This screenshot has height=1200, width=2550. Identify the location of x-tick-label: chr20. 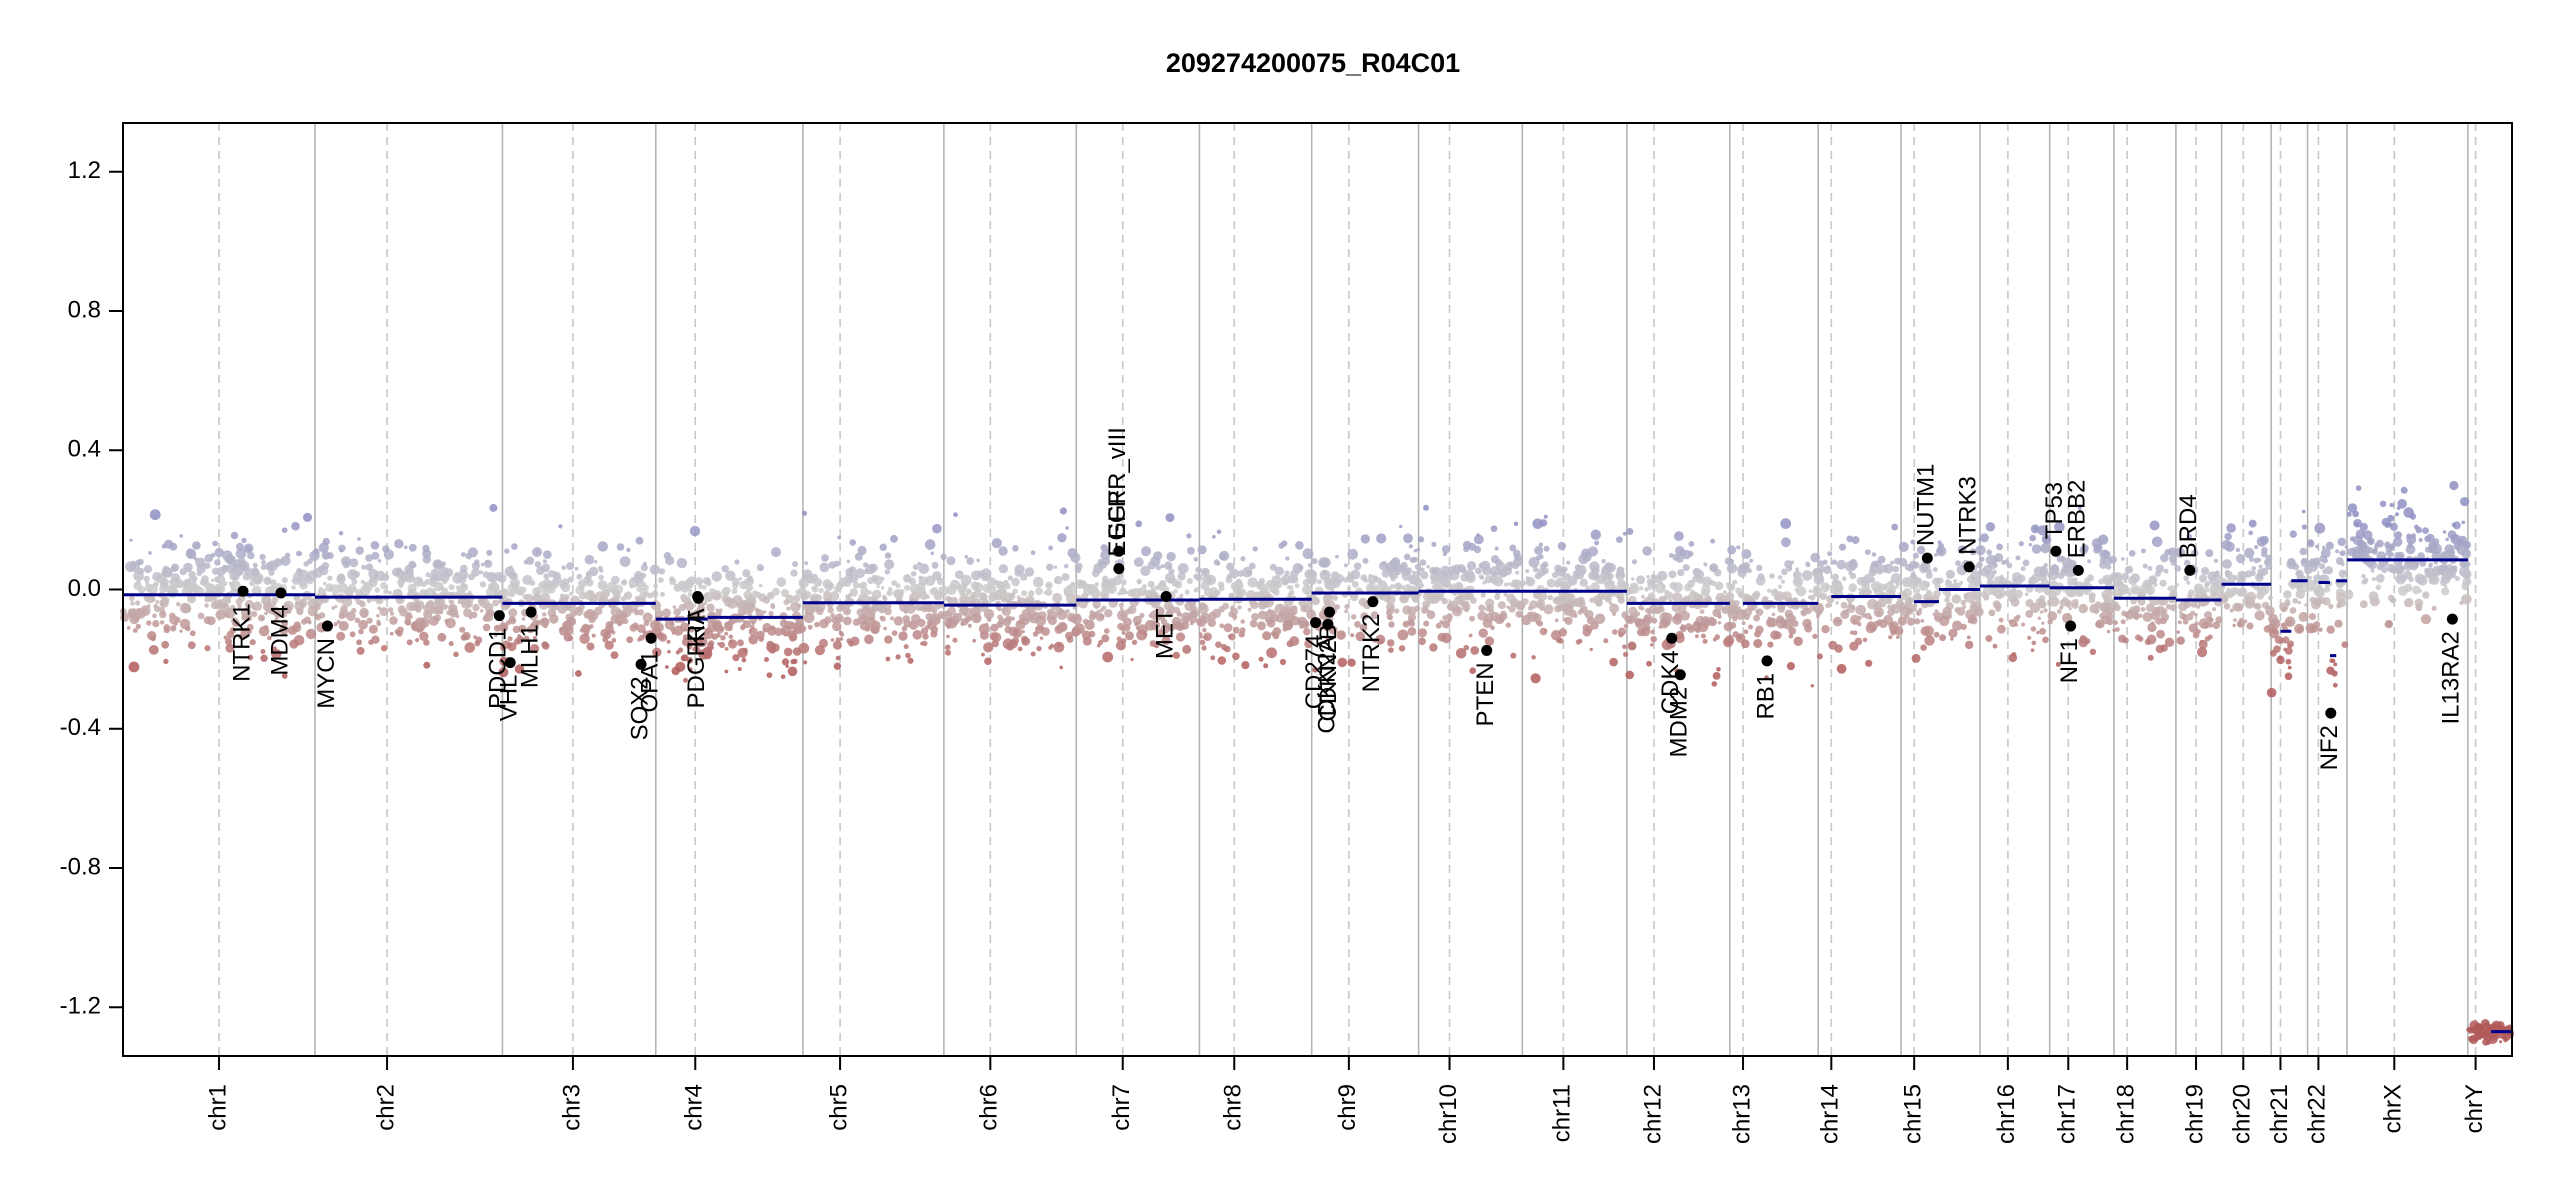
(2242, 1114).